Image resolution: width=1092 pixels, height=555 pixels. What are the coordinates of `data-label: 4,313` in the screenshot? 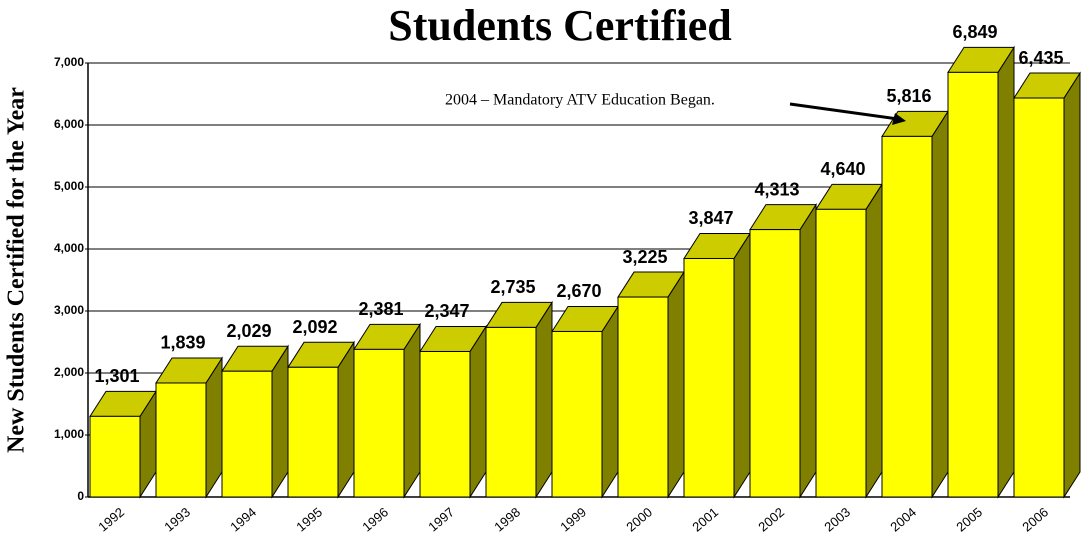 It's located at (776, 189).